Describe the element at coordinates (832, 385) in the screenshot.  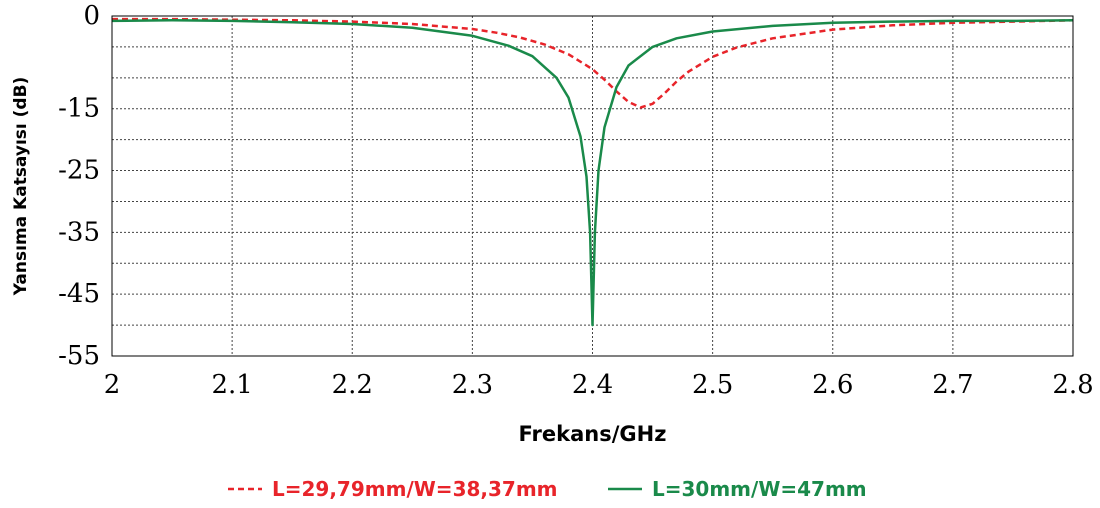
I see `x-tick-label: 2.6` at that location.